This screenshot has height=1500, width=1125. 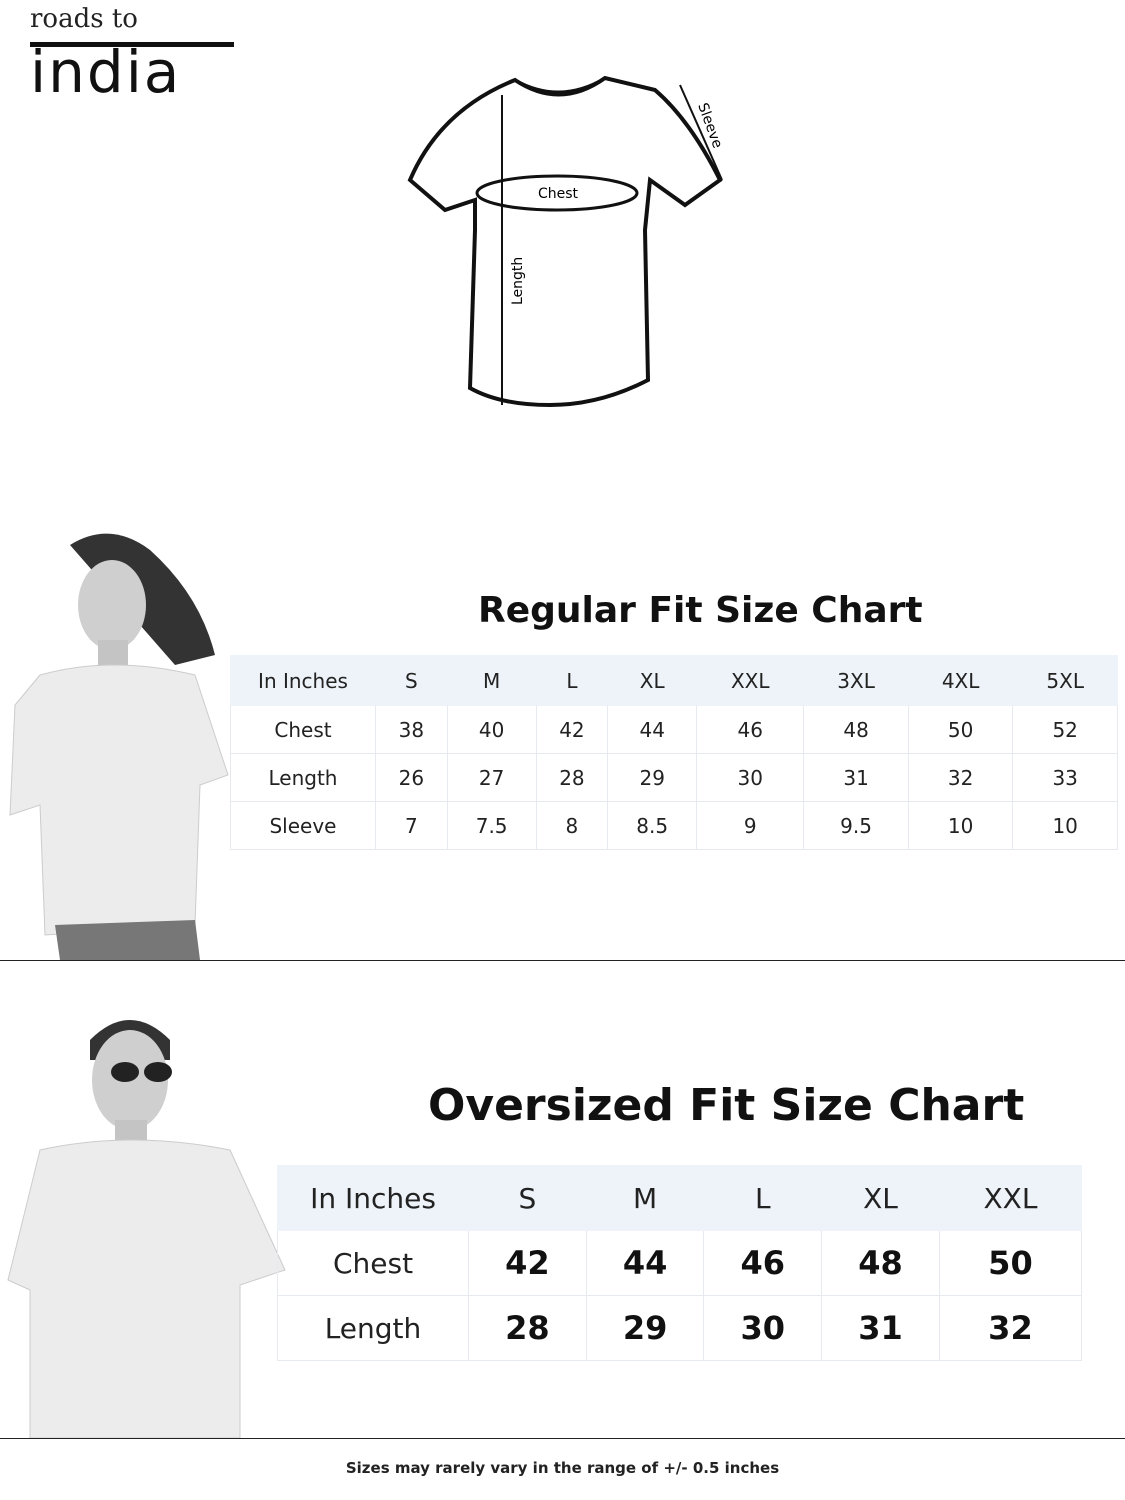 What do you see at coordinates (1065, 680) in the screenshot?
I see `header-cell: 5XL` at bounding box center [1065, 680].